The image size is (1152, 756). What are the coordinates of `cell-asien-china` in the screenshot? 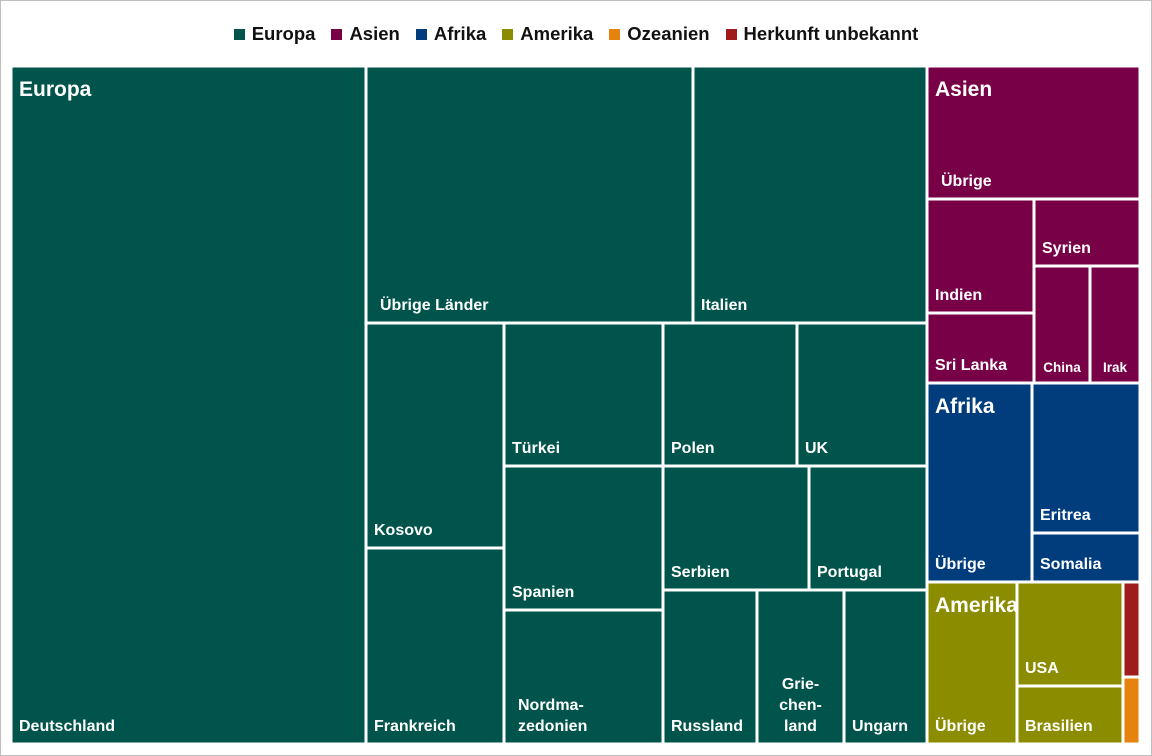 It's located at (1062, 324).